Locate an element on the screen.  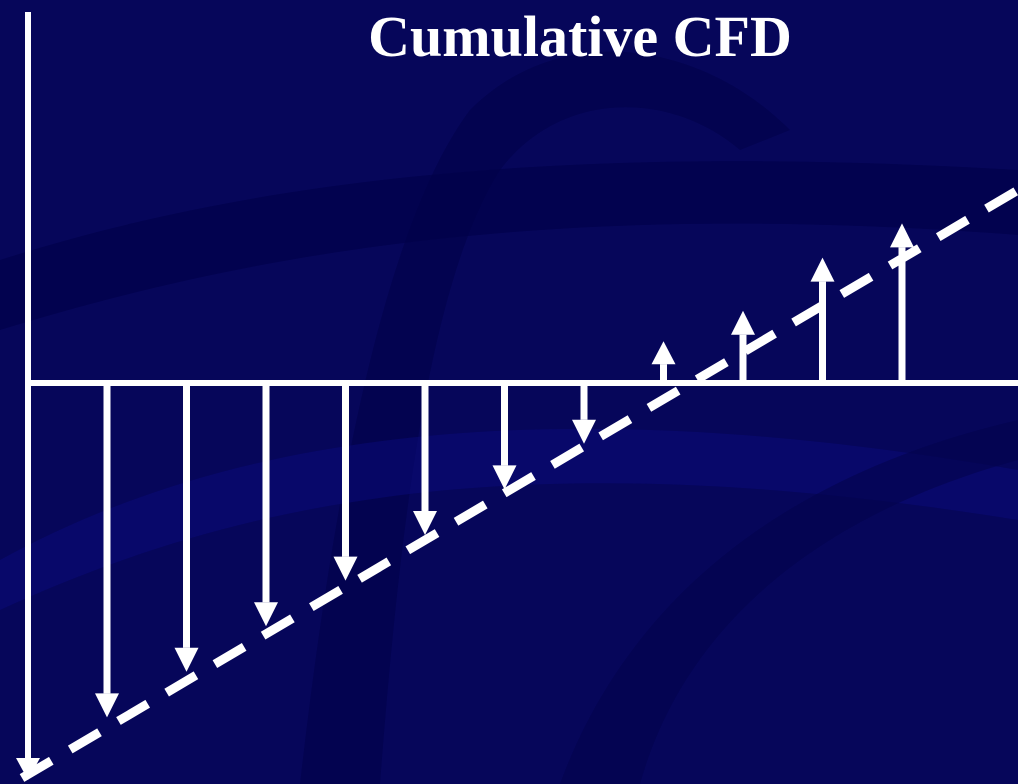
vertical-axis-arrowhead is located at coordinates (28, 769).